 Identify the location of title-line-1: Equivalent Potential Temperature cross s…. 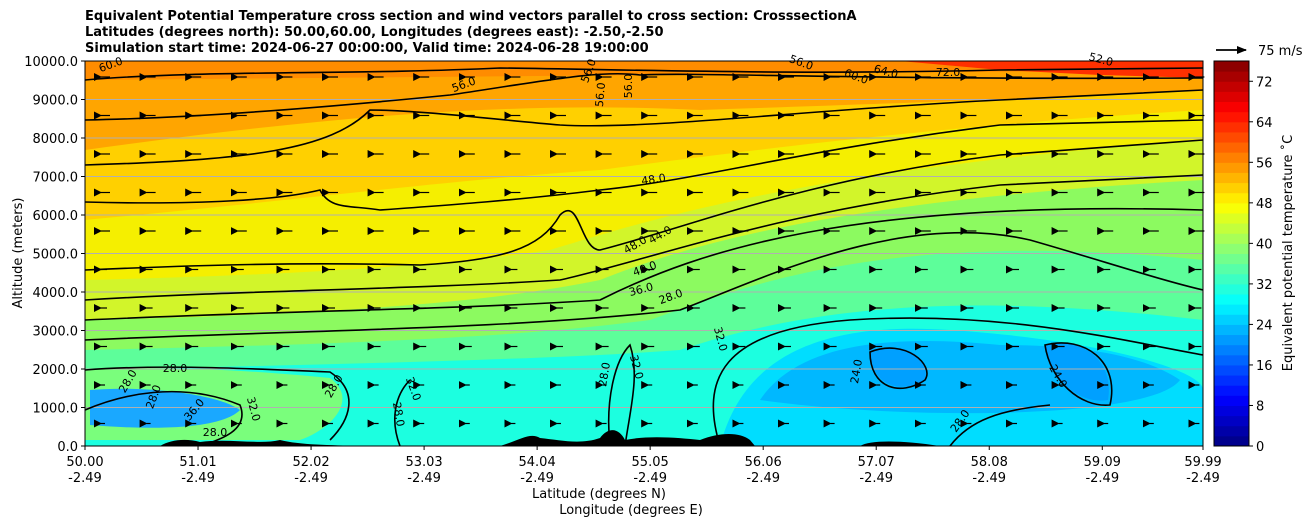
(471, 16).